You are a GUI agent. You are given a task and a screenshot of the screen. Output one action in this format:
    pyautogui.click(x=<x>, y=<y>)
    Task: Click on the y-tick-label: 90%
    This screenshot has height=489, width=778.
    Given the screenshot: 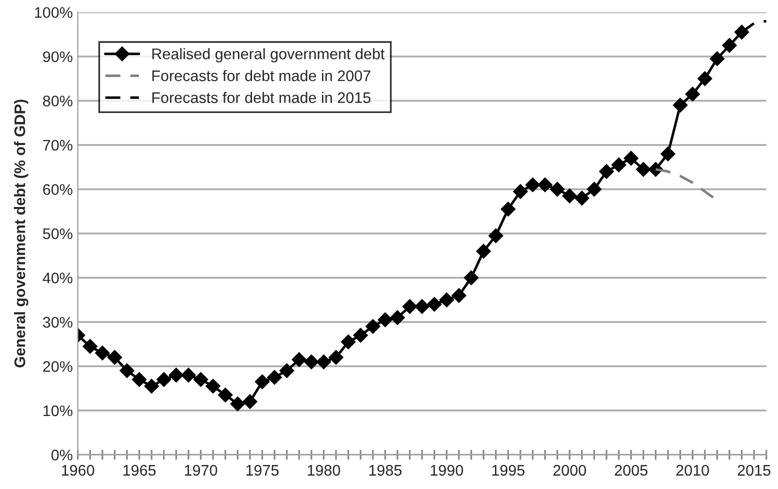 What is the action you would take?
    pyautogui.click(x=57, y=56)
    